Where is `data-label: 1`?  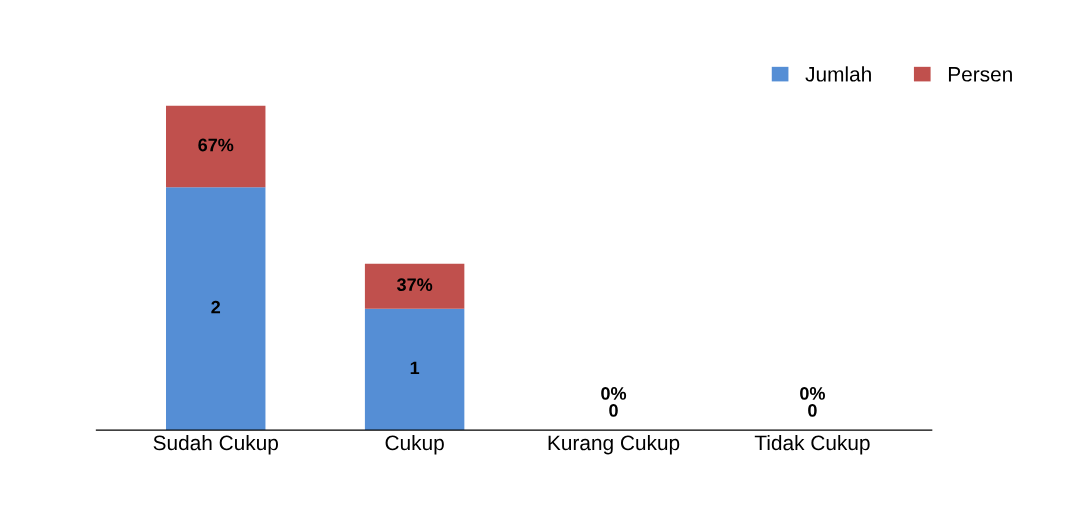
data-label: 1 is located at coordinates (415, 368).